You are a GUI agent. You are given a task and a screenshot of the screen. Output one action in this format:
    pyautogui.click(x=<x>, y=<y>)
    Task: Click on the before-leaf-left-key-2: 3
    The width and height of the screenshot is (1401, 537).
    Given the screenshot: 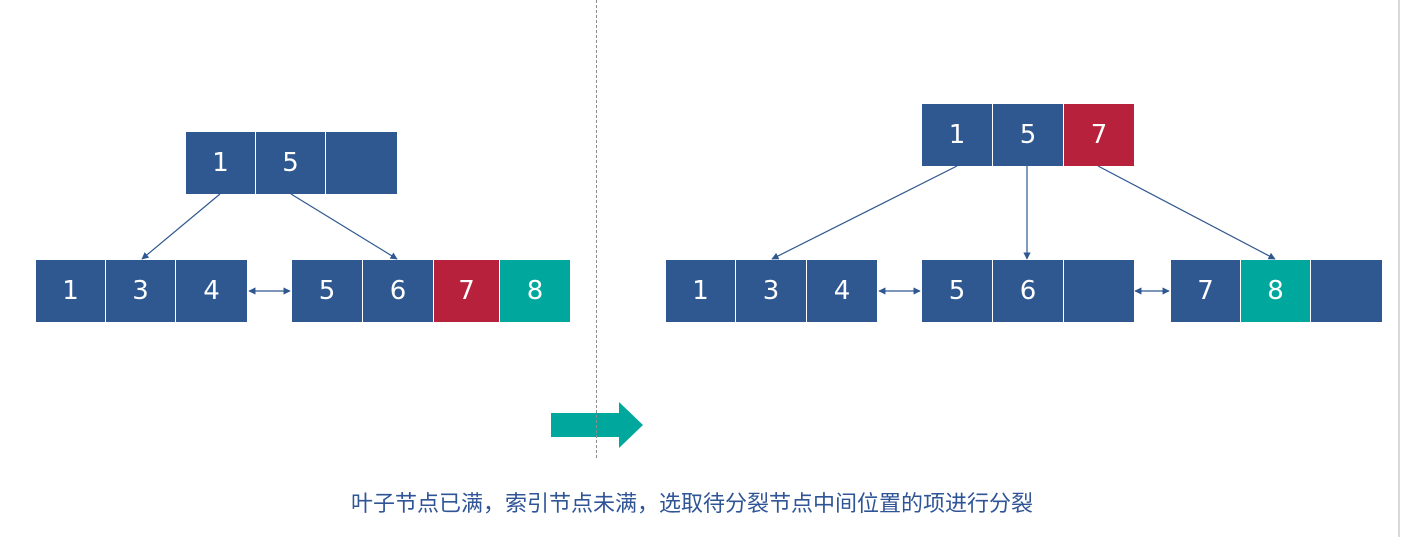 What is the action you would take?
    pyautogui.click(x=141, y=291)
    